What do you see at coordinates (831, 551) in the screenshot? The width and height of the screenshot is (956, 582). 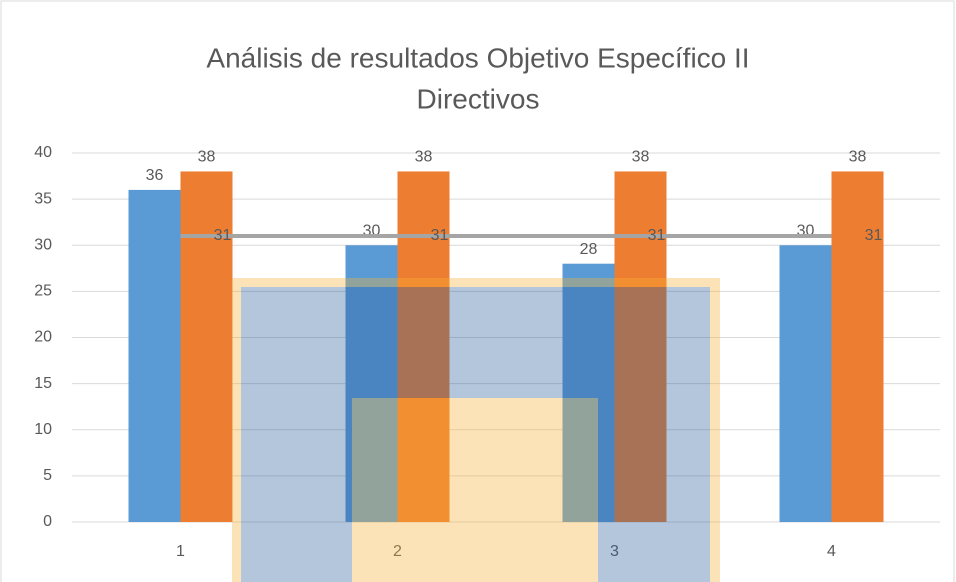 I see `x-tick-label: 4` at bounding box center [831, 551].